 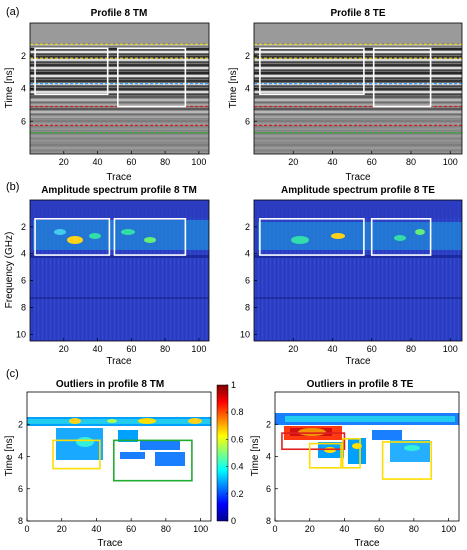 What do you see at coordinates (358, 270) in the screenshot?
I see `plot-area` at bounding box center [358, 270].